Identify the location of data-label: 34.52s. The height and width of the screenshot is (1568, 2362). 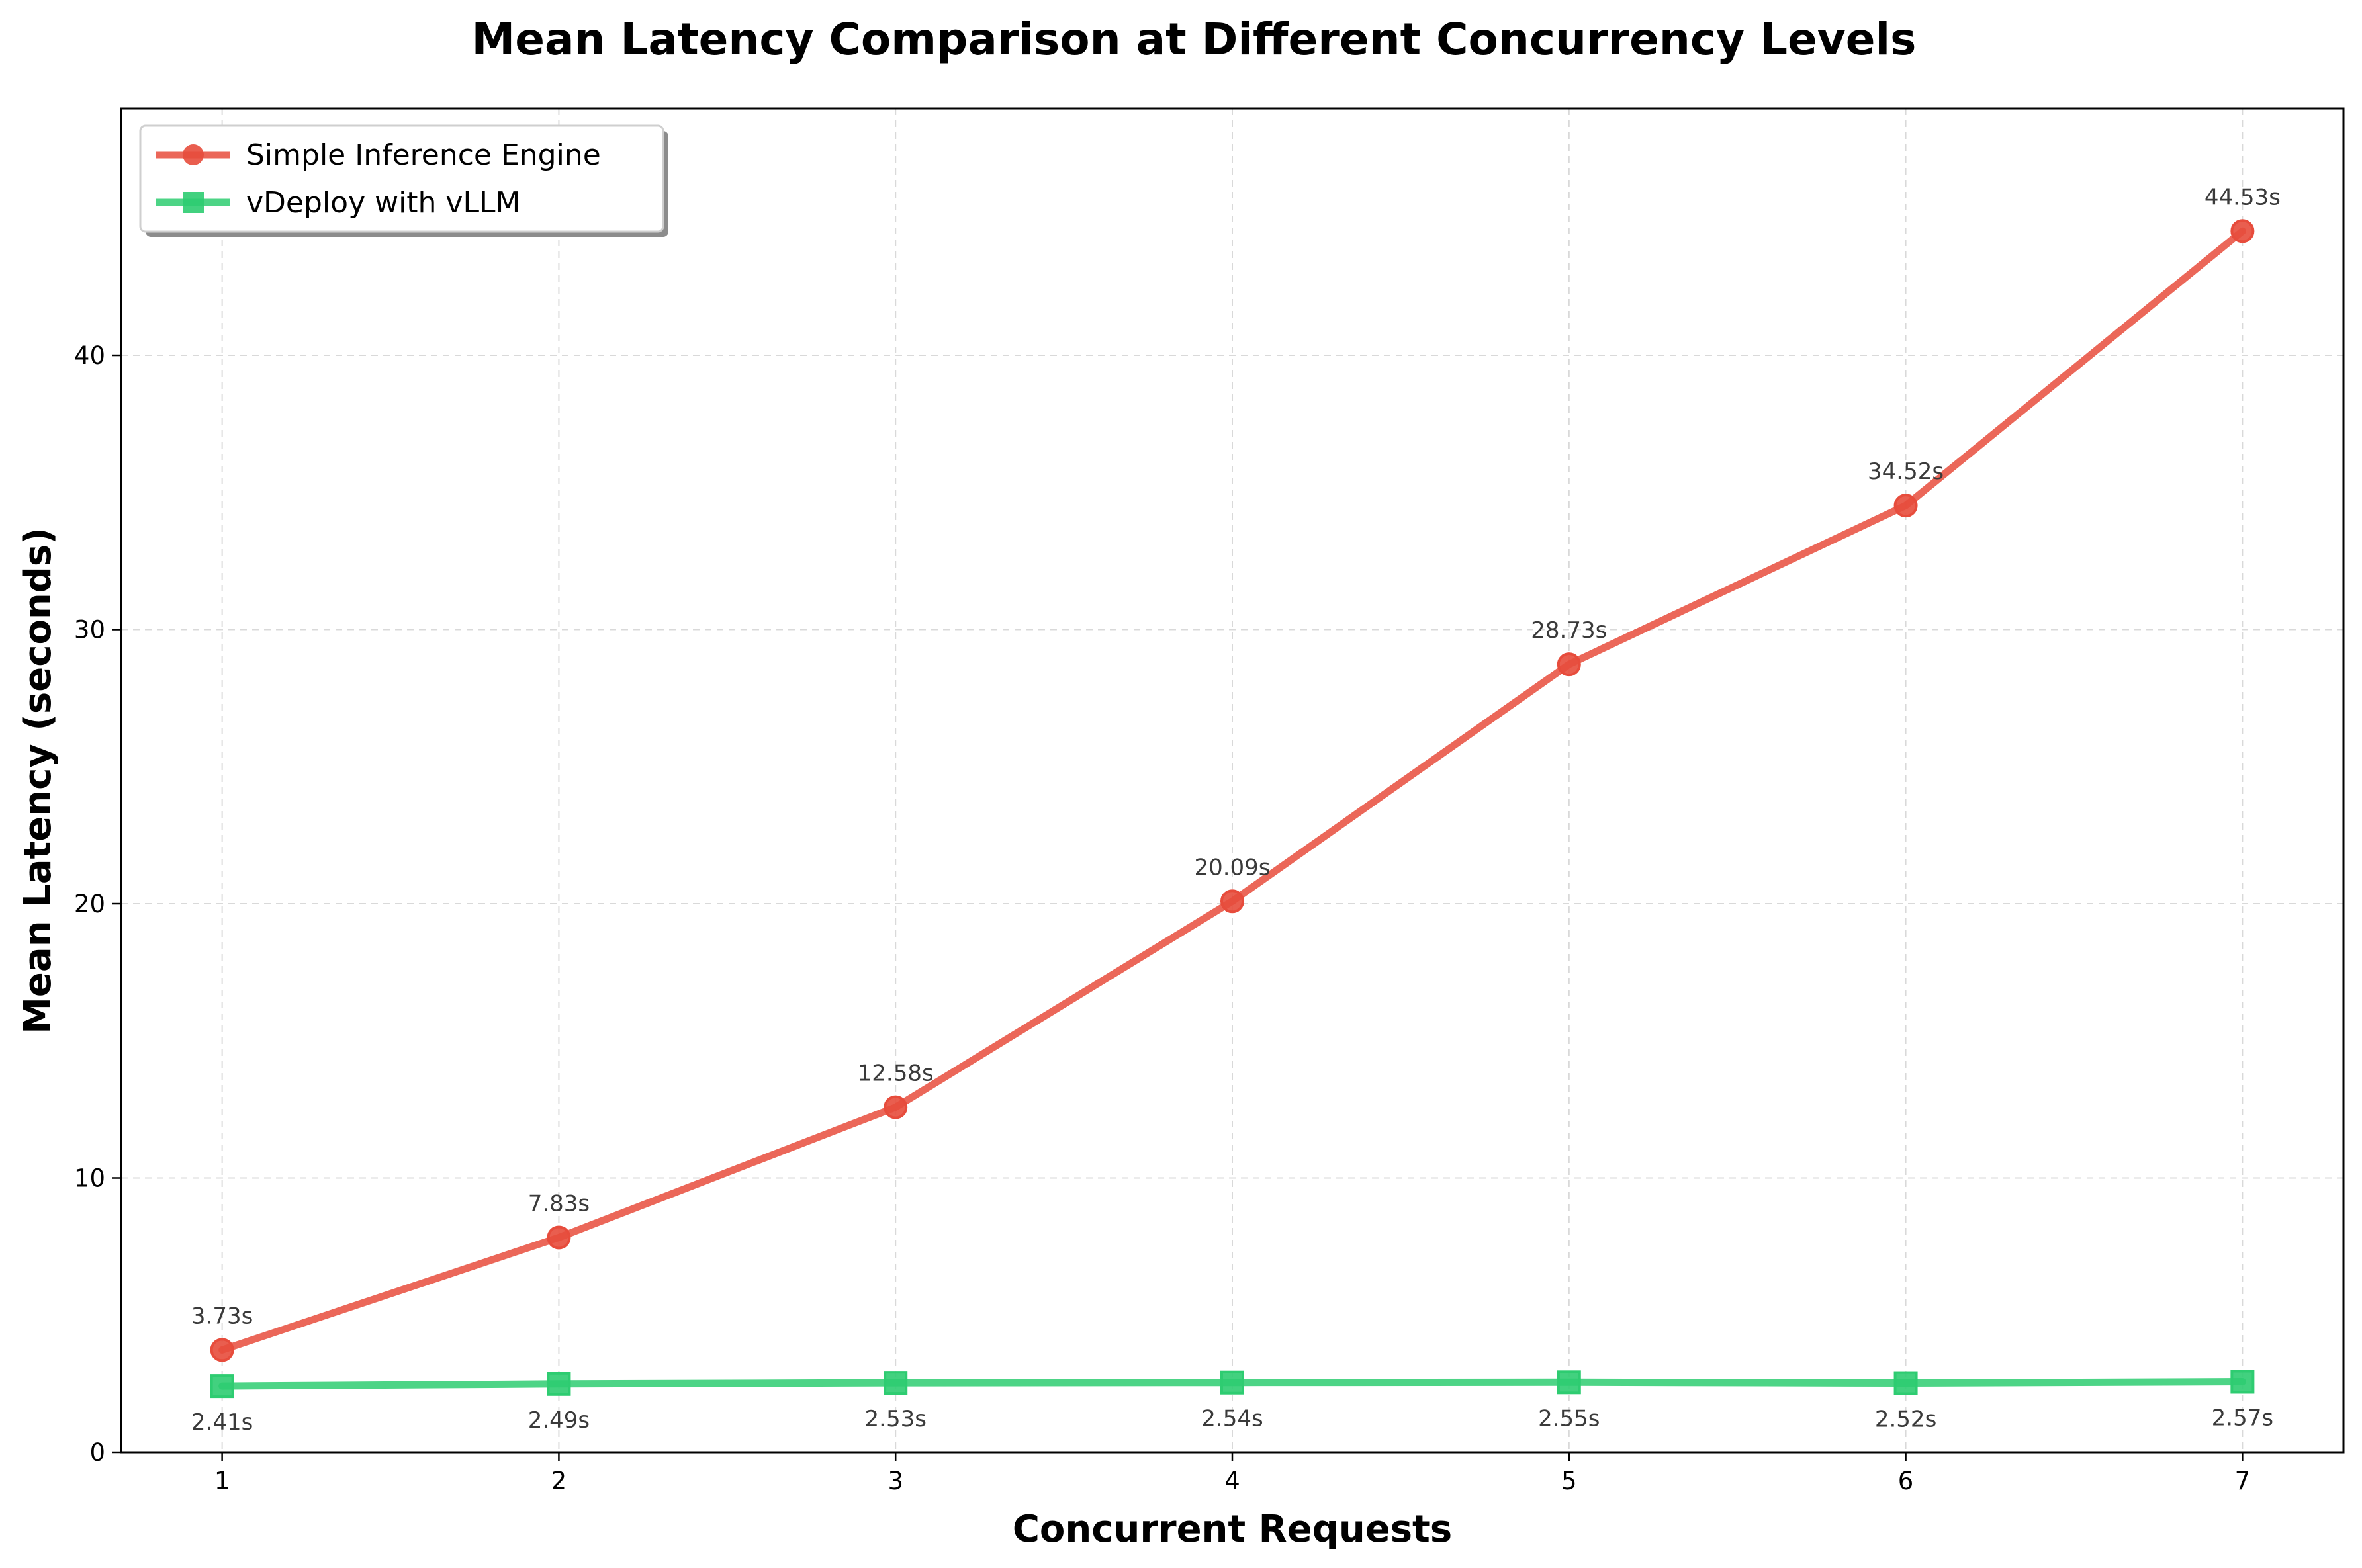
(1906, 472).